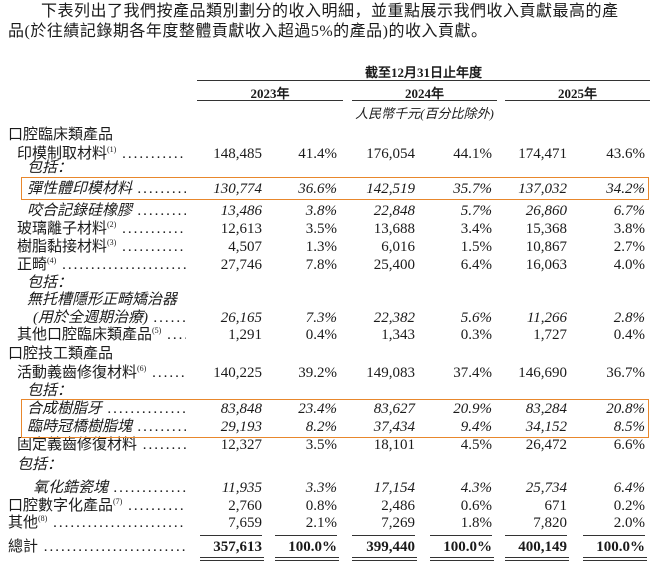 This screenshot has width=650, height=568. Describe the element at coordinates (248, 31) in the screenshot. I see `intro-line-2: 品(於往績記錄期各年度整體貢獻收入超過5%的產品)的收入貢獻。` at that location.